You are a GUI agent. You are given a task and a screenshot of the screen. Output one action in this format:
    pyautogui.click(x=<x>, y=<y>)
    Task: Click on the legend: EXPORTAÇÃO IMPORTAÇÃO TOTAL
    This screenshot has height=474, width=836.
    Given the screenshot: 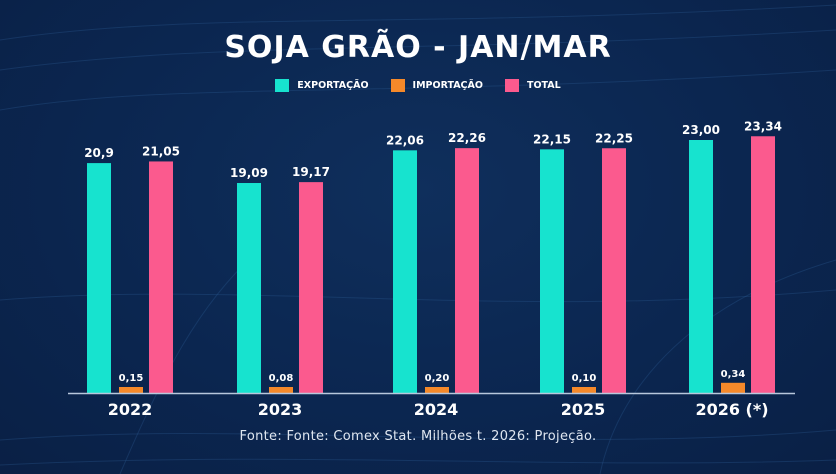 What is the action you would take?
    pyautogui.click(x=418, y=85)
    